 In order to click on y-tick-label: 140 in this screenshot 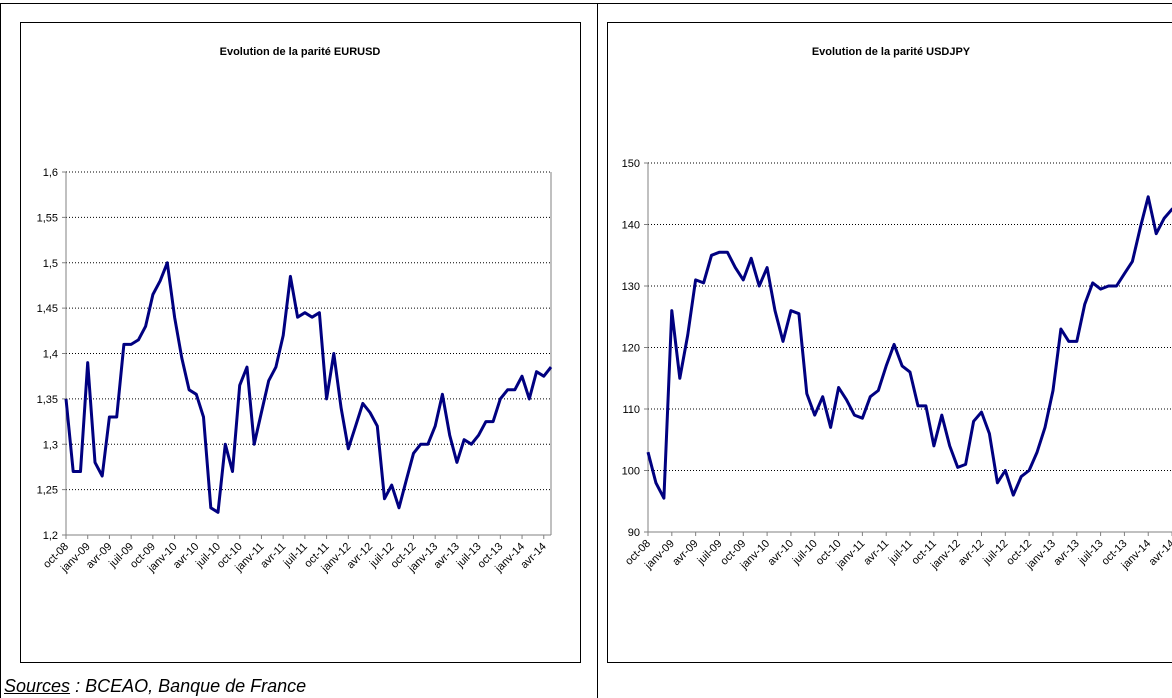, I will do `click(631, 226)`.